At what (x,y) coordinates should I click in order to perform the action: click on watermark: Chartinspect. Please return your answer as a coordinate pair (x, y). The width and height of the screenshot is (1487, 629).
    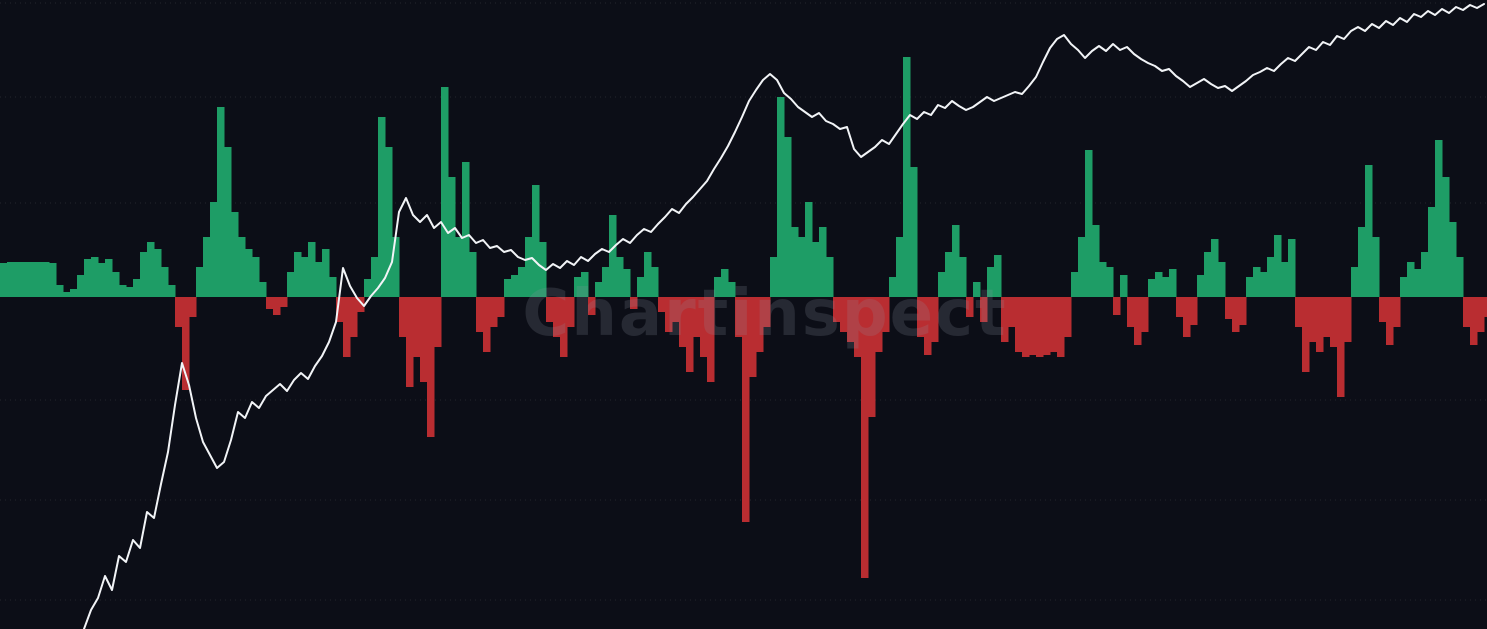
    Looking at the image, I should click on (764, 314).